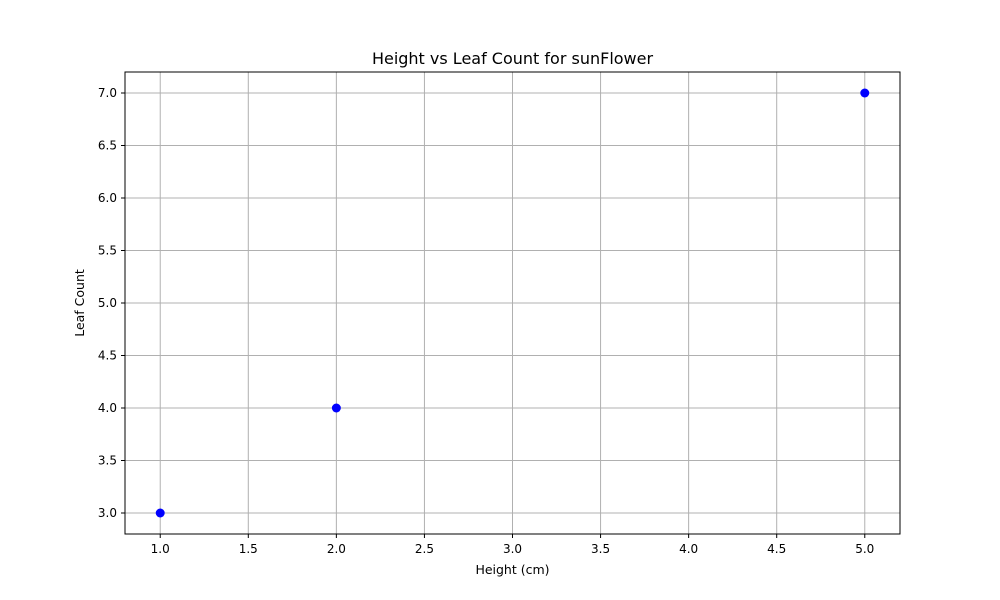 The width and height of the screenshot is (1000, 600). I want to click on x-tick-label: 1.0, so click(160, 549).